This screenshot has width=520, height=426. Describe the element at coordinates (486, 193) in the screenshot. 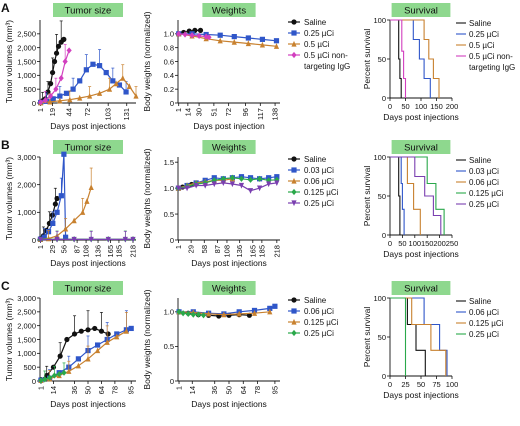

I see `legend-label: 0.125 µCi` at that location.